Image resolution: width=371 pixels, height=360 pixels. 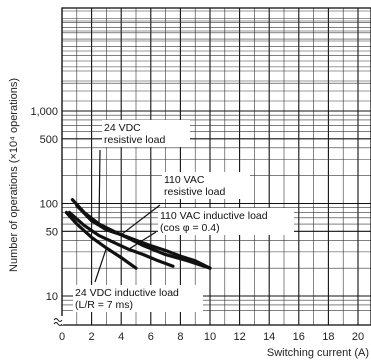 I want to click on x-tick-label: 18, so click(x=328, y=337).